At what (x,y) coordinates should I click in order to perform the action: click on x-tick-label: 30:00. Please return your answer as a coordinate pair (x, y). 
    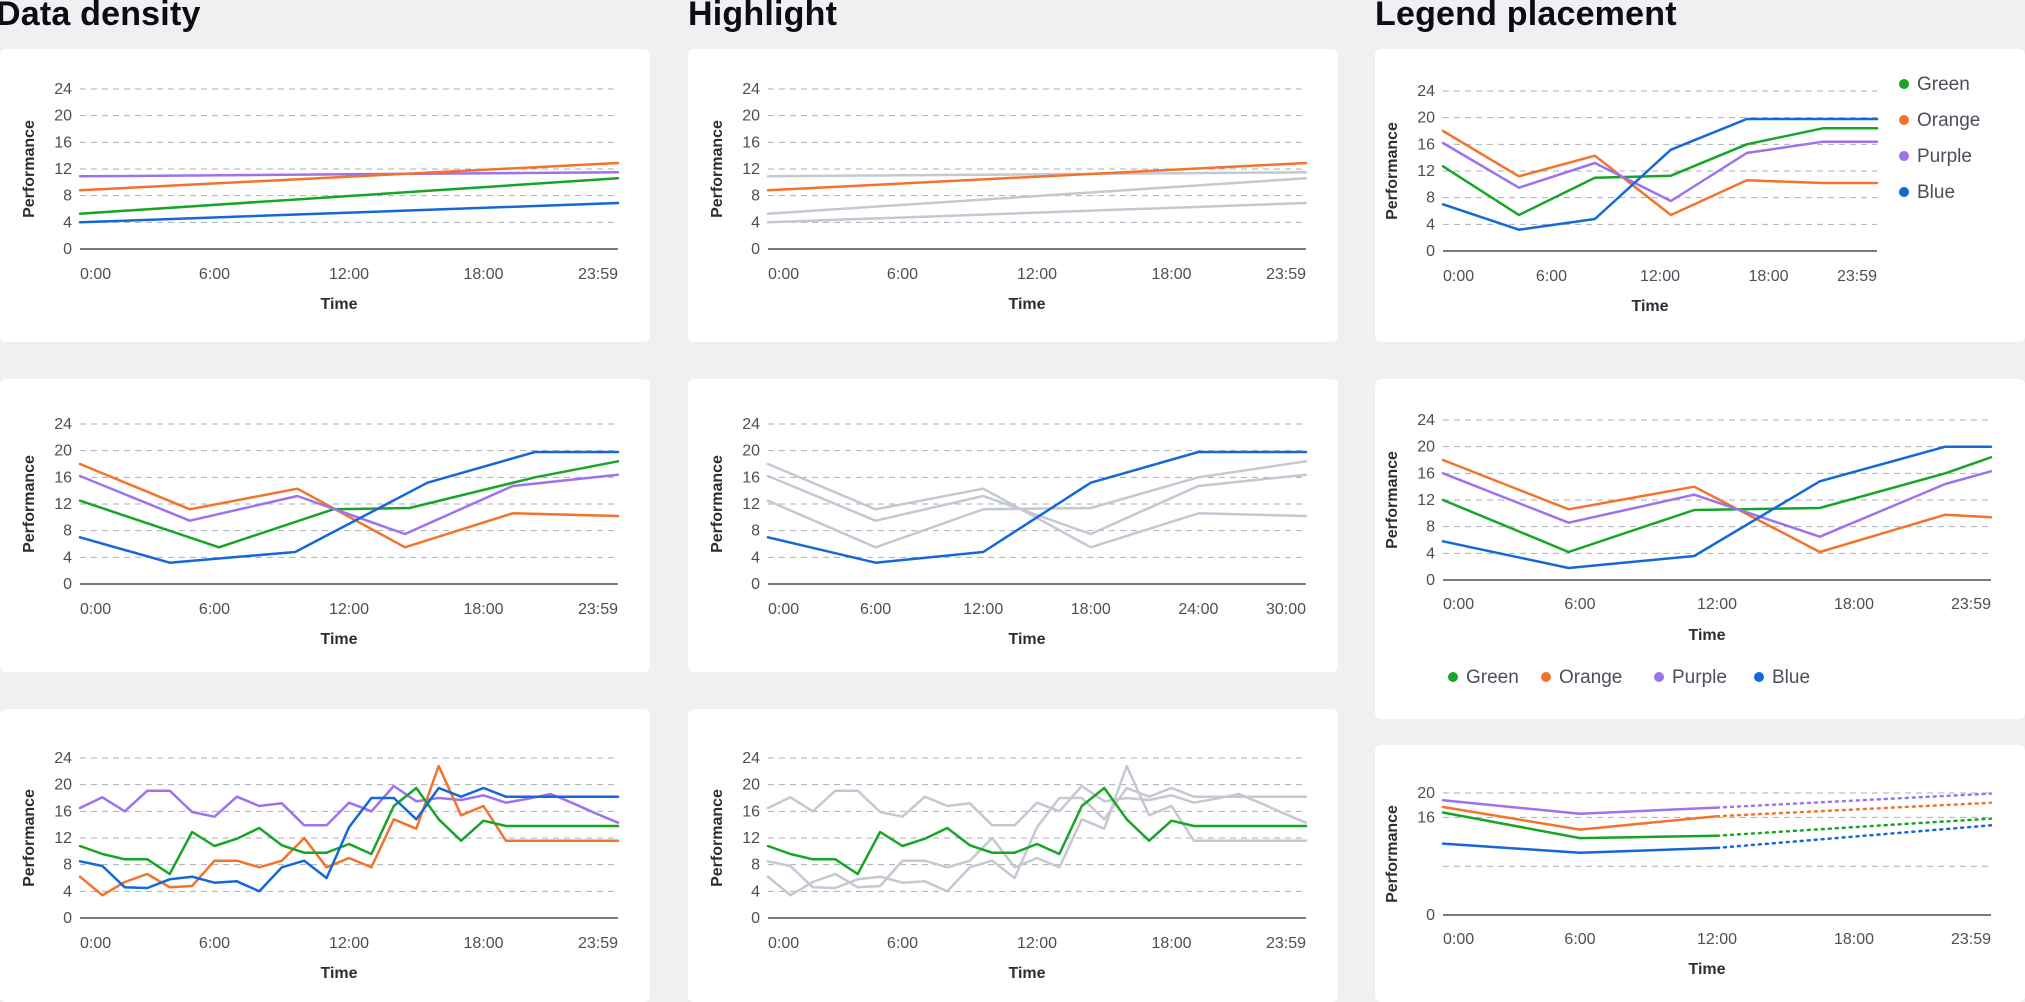
    Looking at the image, I should click on (1286, 609).